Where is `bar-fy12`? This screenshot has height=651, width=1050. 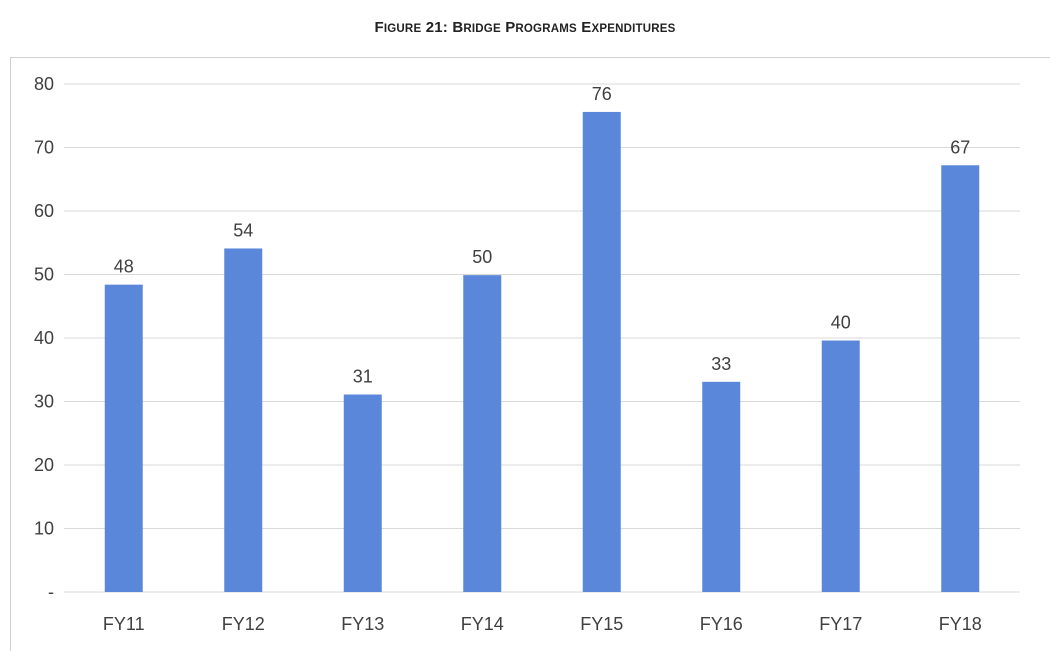
bar-fy12 is located at coordinates (243, 420).